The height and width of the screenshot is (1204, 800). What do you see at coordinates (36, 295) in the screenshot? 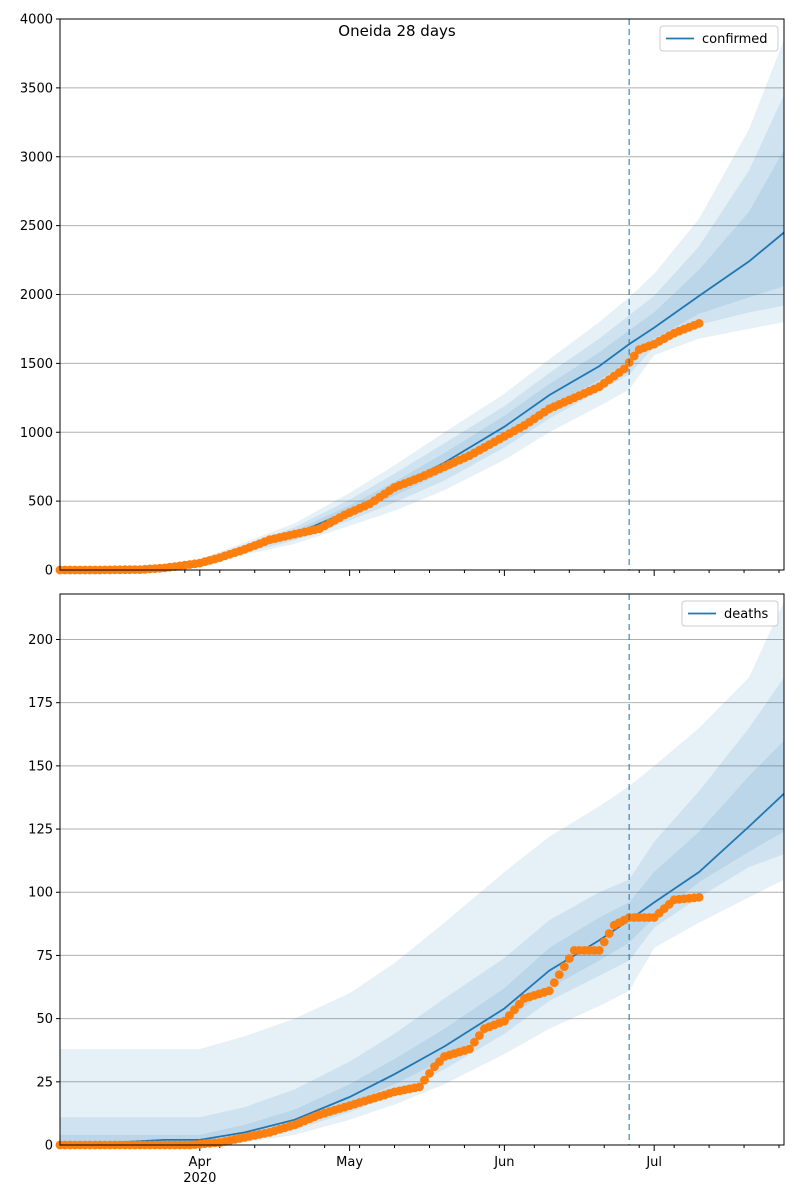
I see `y-tick-label: 2000` at bounding box center [36, 295].